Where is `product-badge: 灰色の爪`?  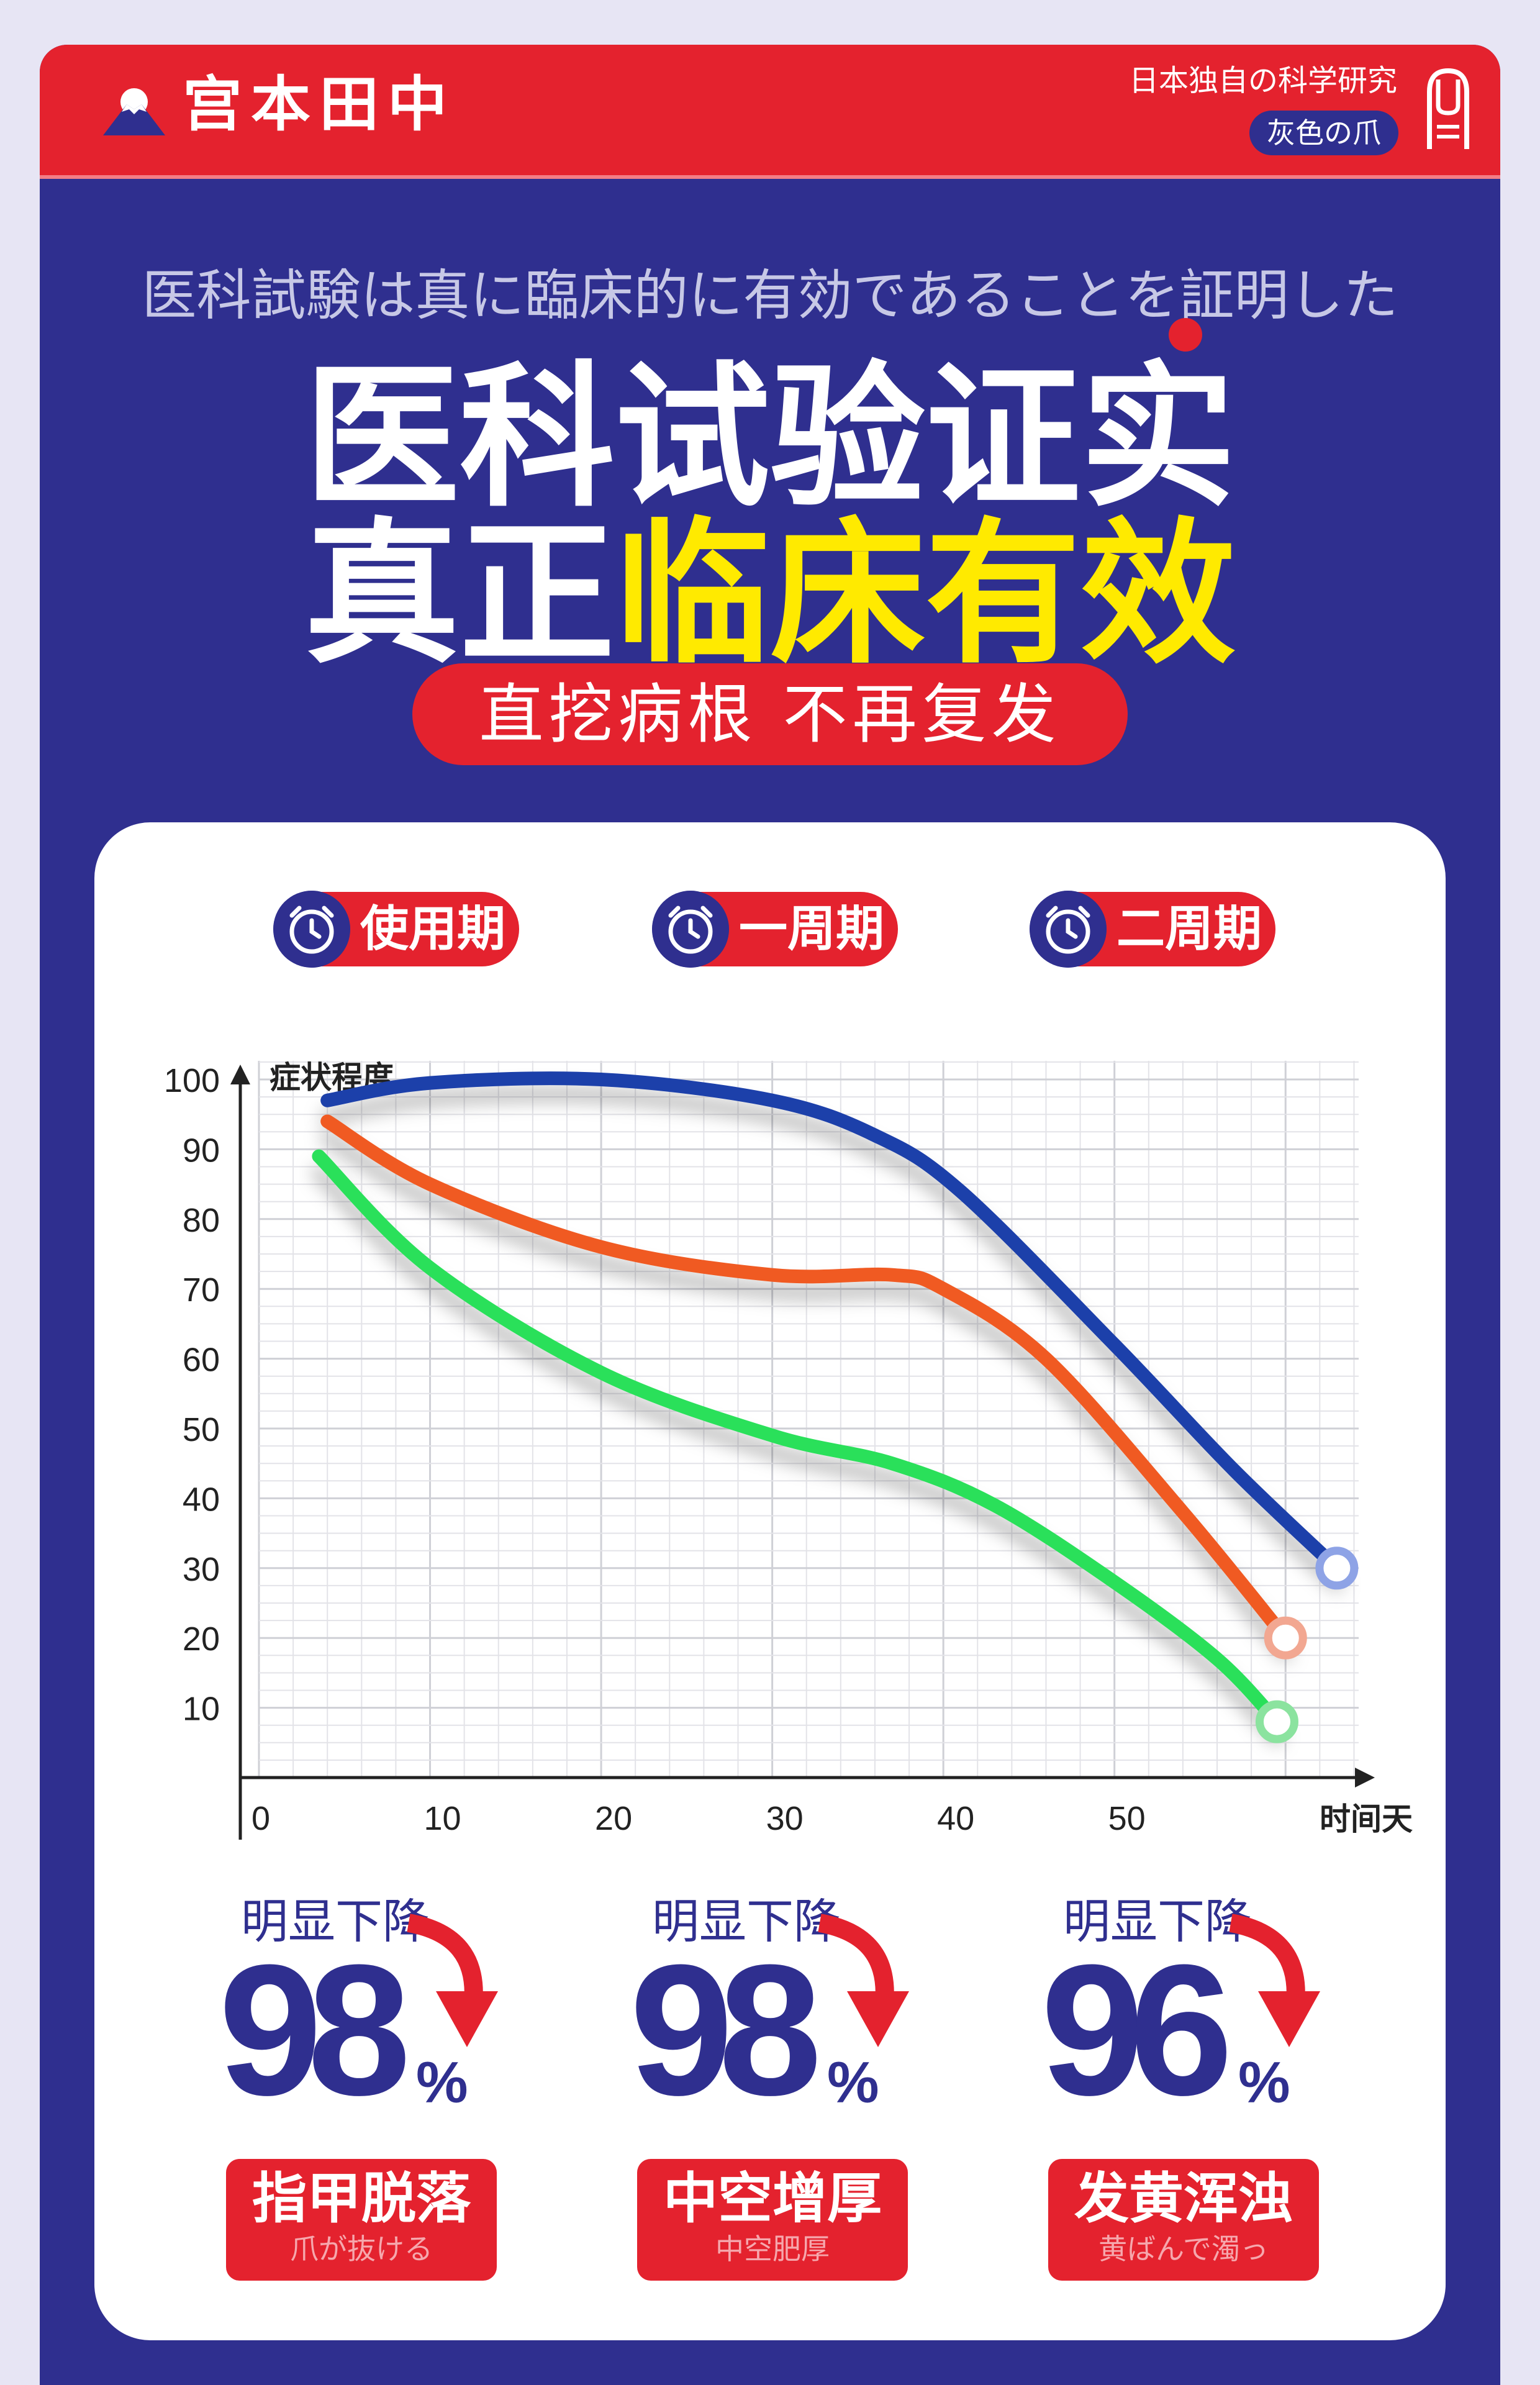
product-badge: 灰色の爪 is located at coordinates (1323, 133).